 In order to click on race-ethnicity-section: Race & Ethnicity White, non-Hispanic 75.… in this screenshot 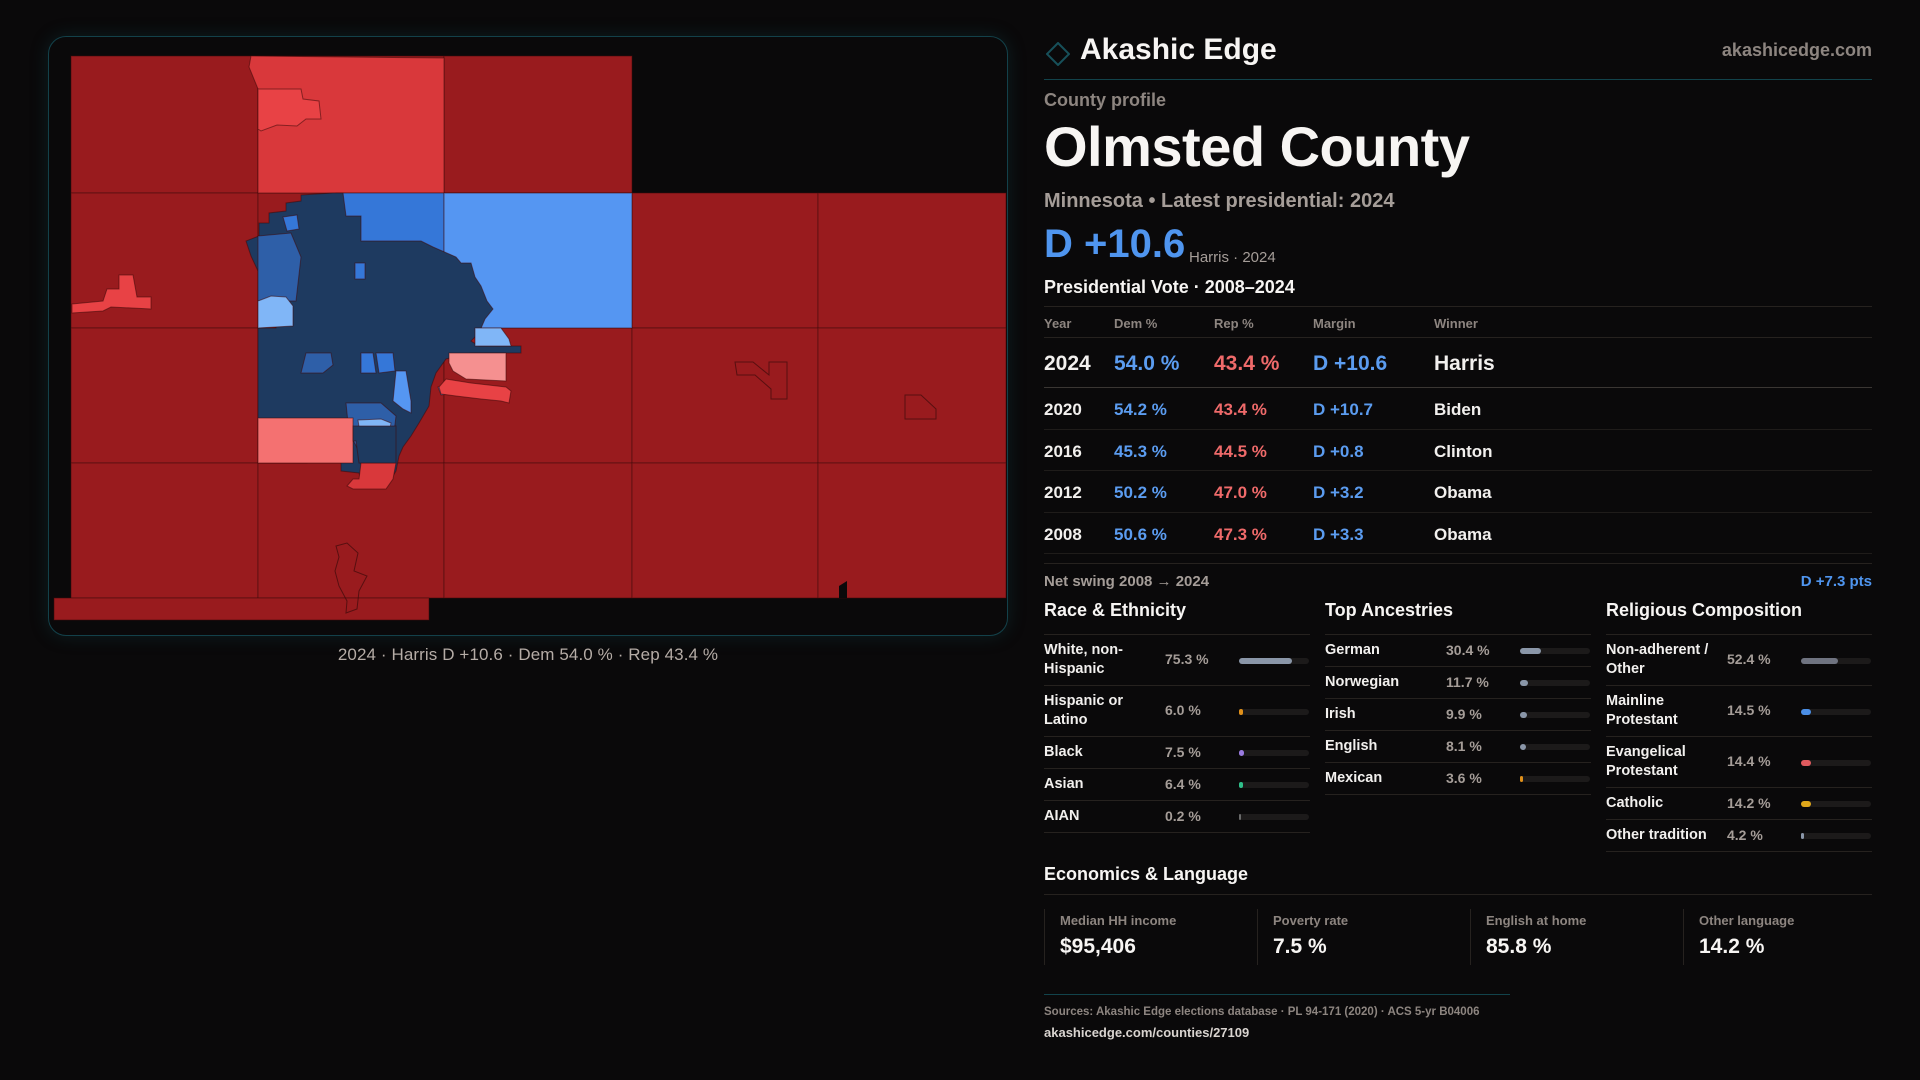, I will do `click(1177, 716)`.